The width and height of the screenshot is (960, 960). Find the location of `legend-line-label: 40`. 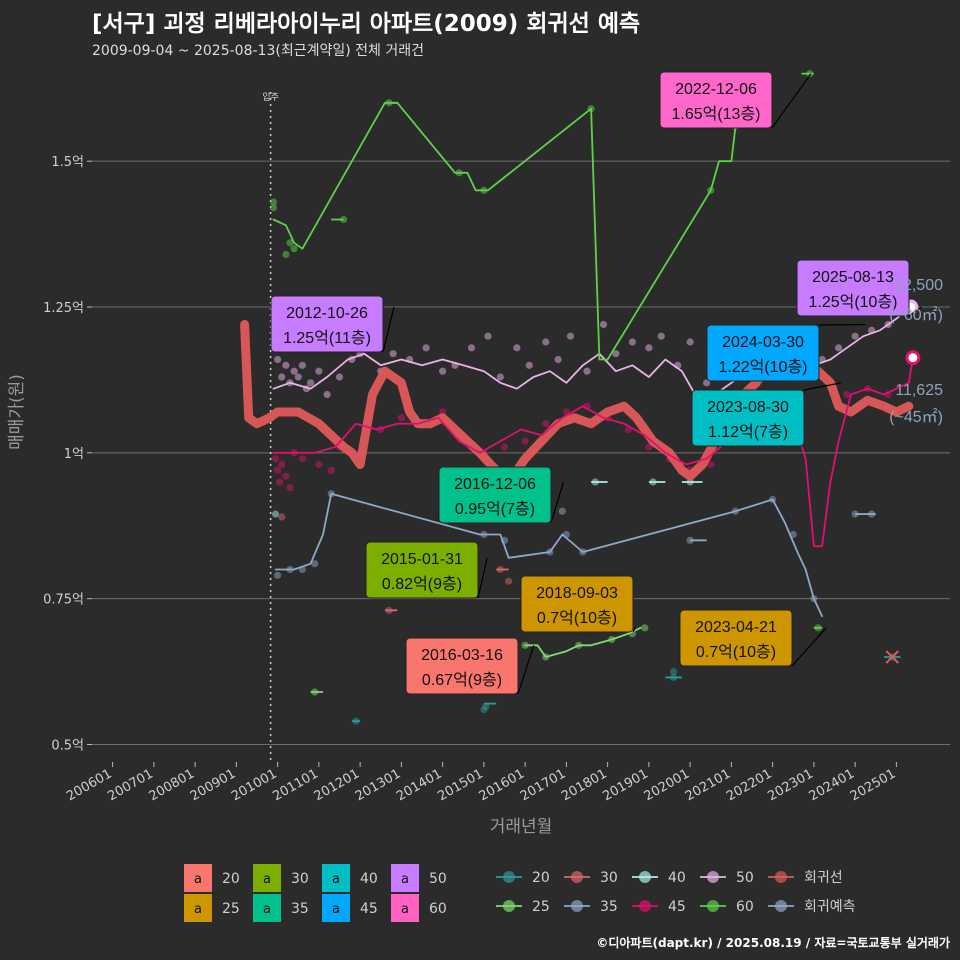

legend-line-label: 40 is located at coordinates (677, 878).